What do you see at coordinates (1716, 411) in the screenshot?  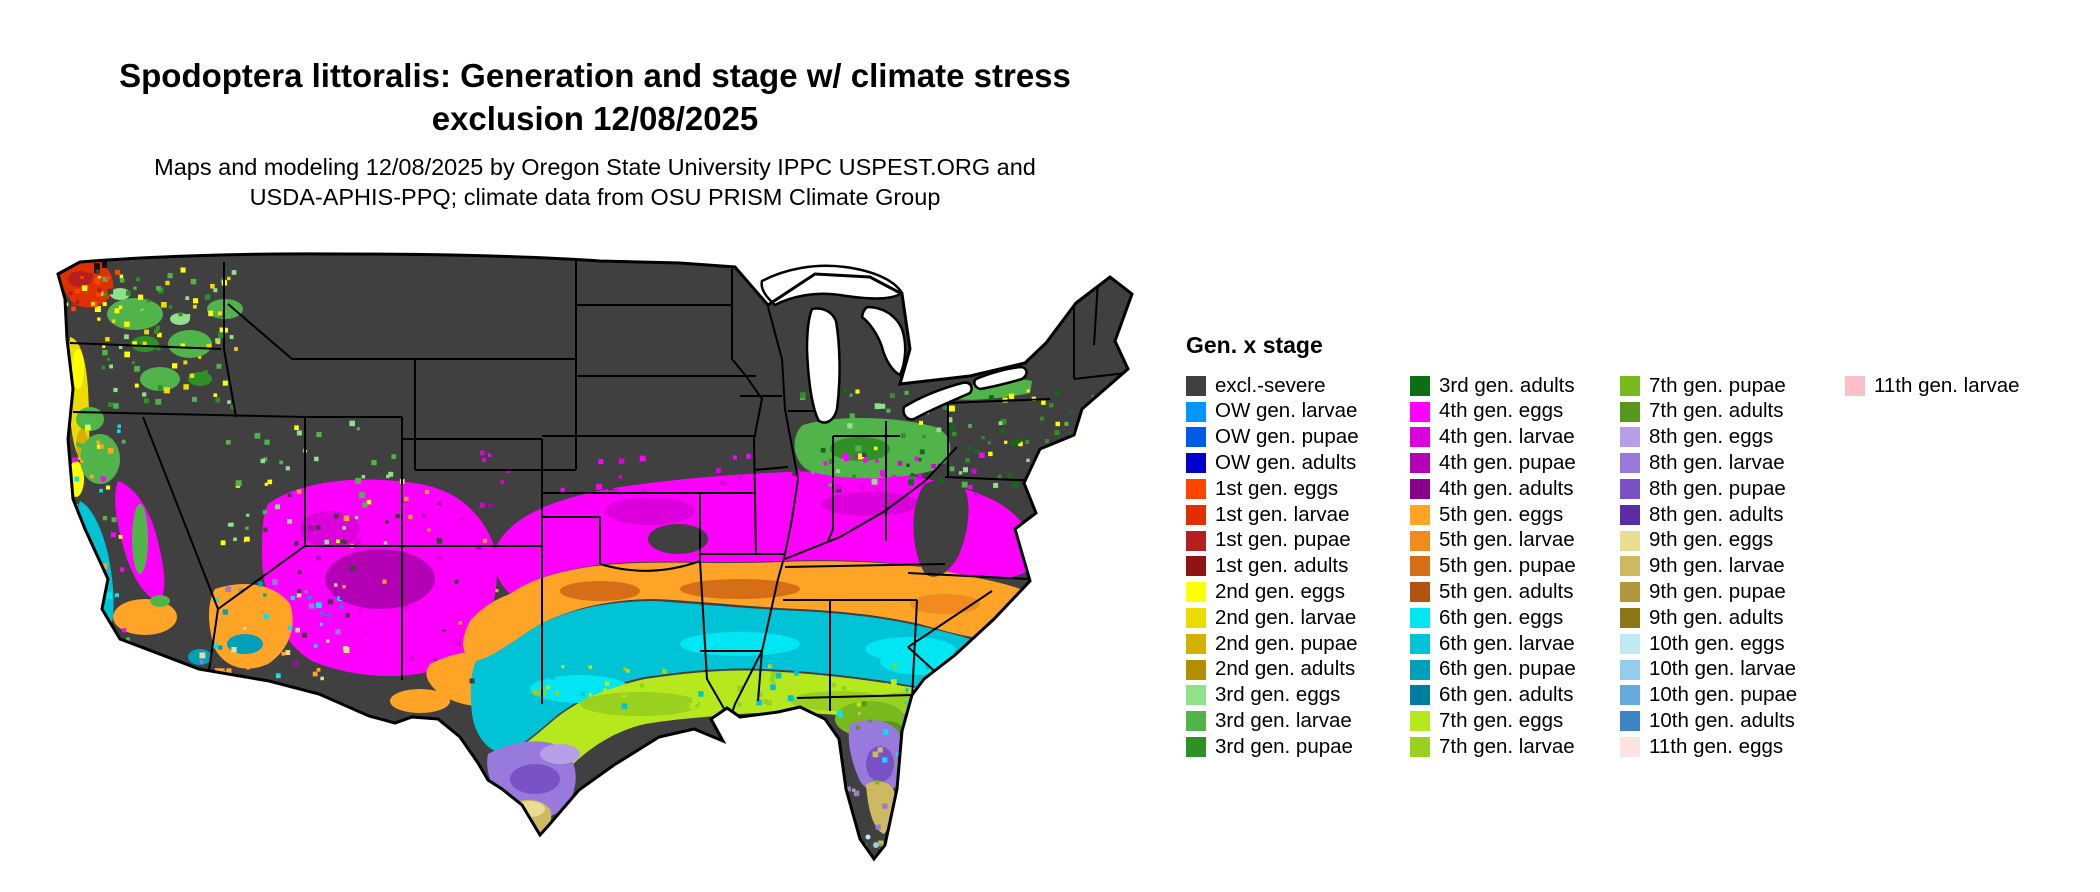 I see `legend-label: 7th gen. adults` at bounding box center [1716, 411].